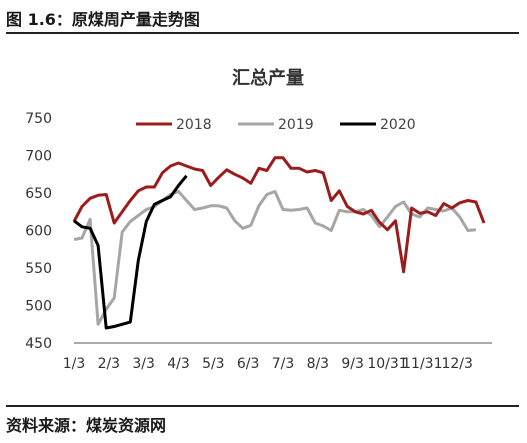 Image resolution: width=527 pixels, height=443 pixels. I want to click on legend-label-2020: 2020, so click(398, 125).